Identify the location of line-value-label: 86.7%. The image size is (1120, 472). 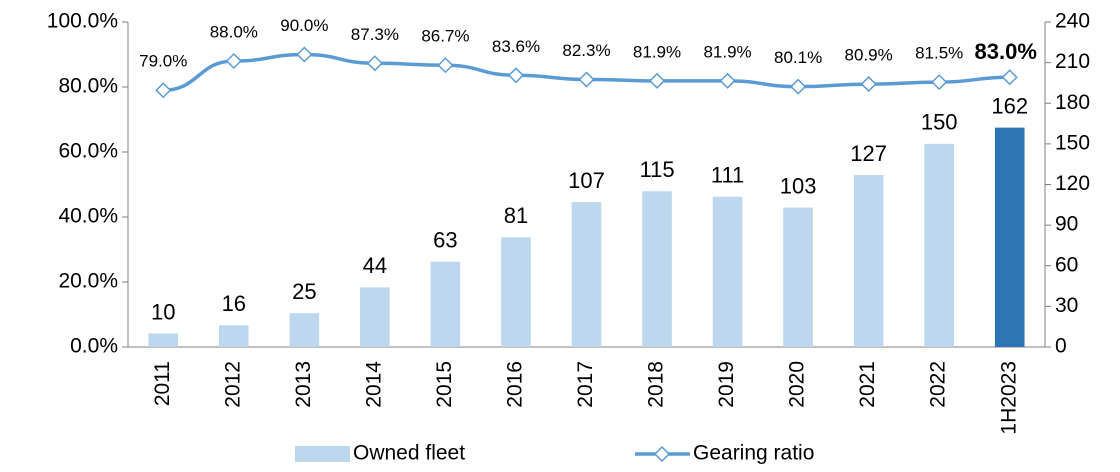
(445, 36).